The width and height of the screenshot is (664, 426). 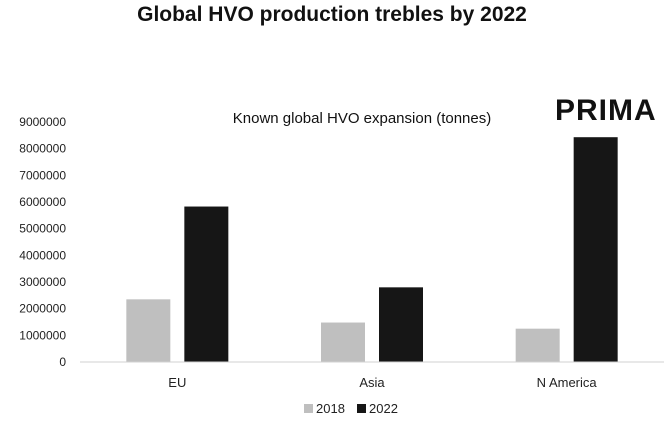 I want to click on y-tick-label: 2000000, so click(x=42, y=309).